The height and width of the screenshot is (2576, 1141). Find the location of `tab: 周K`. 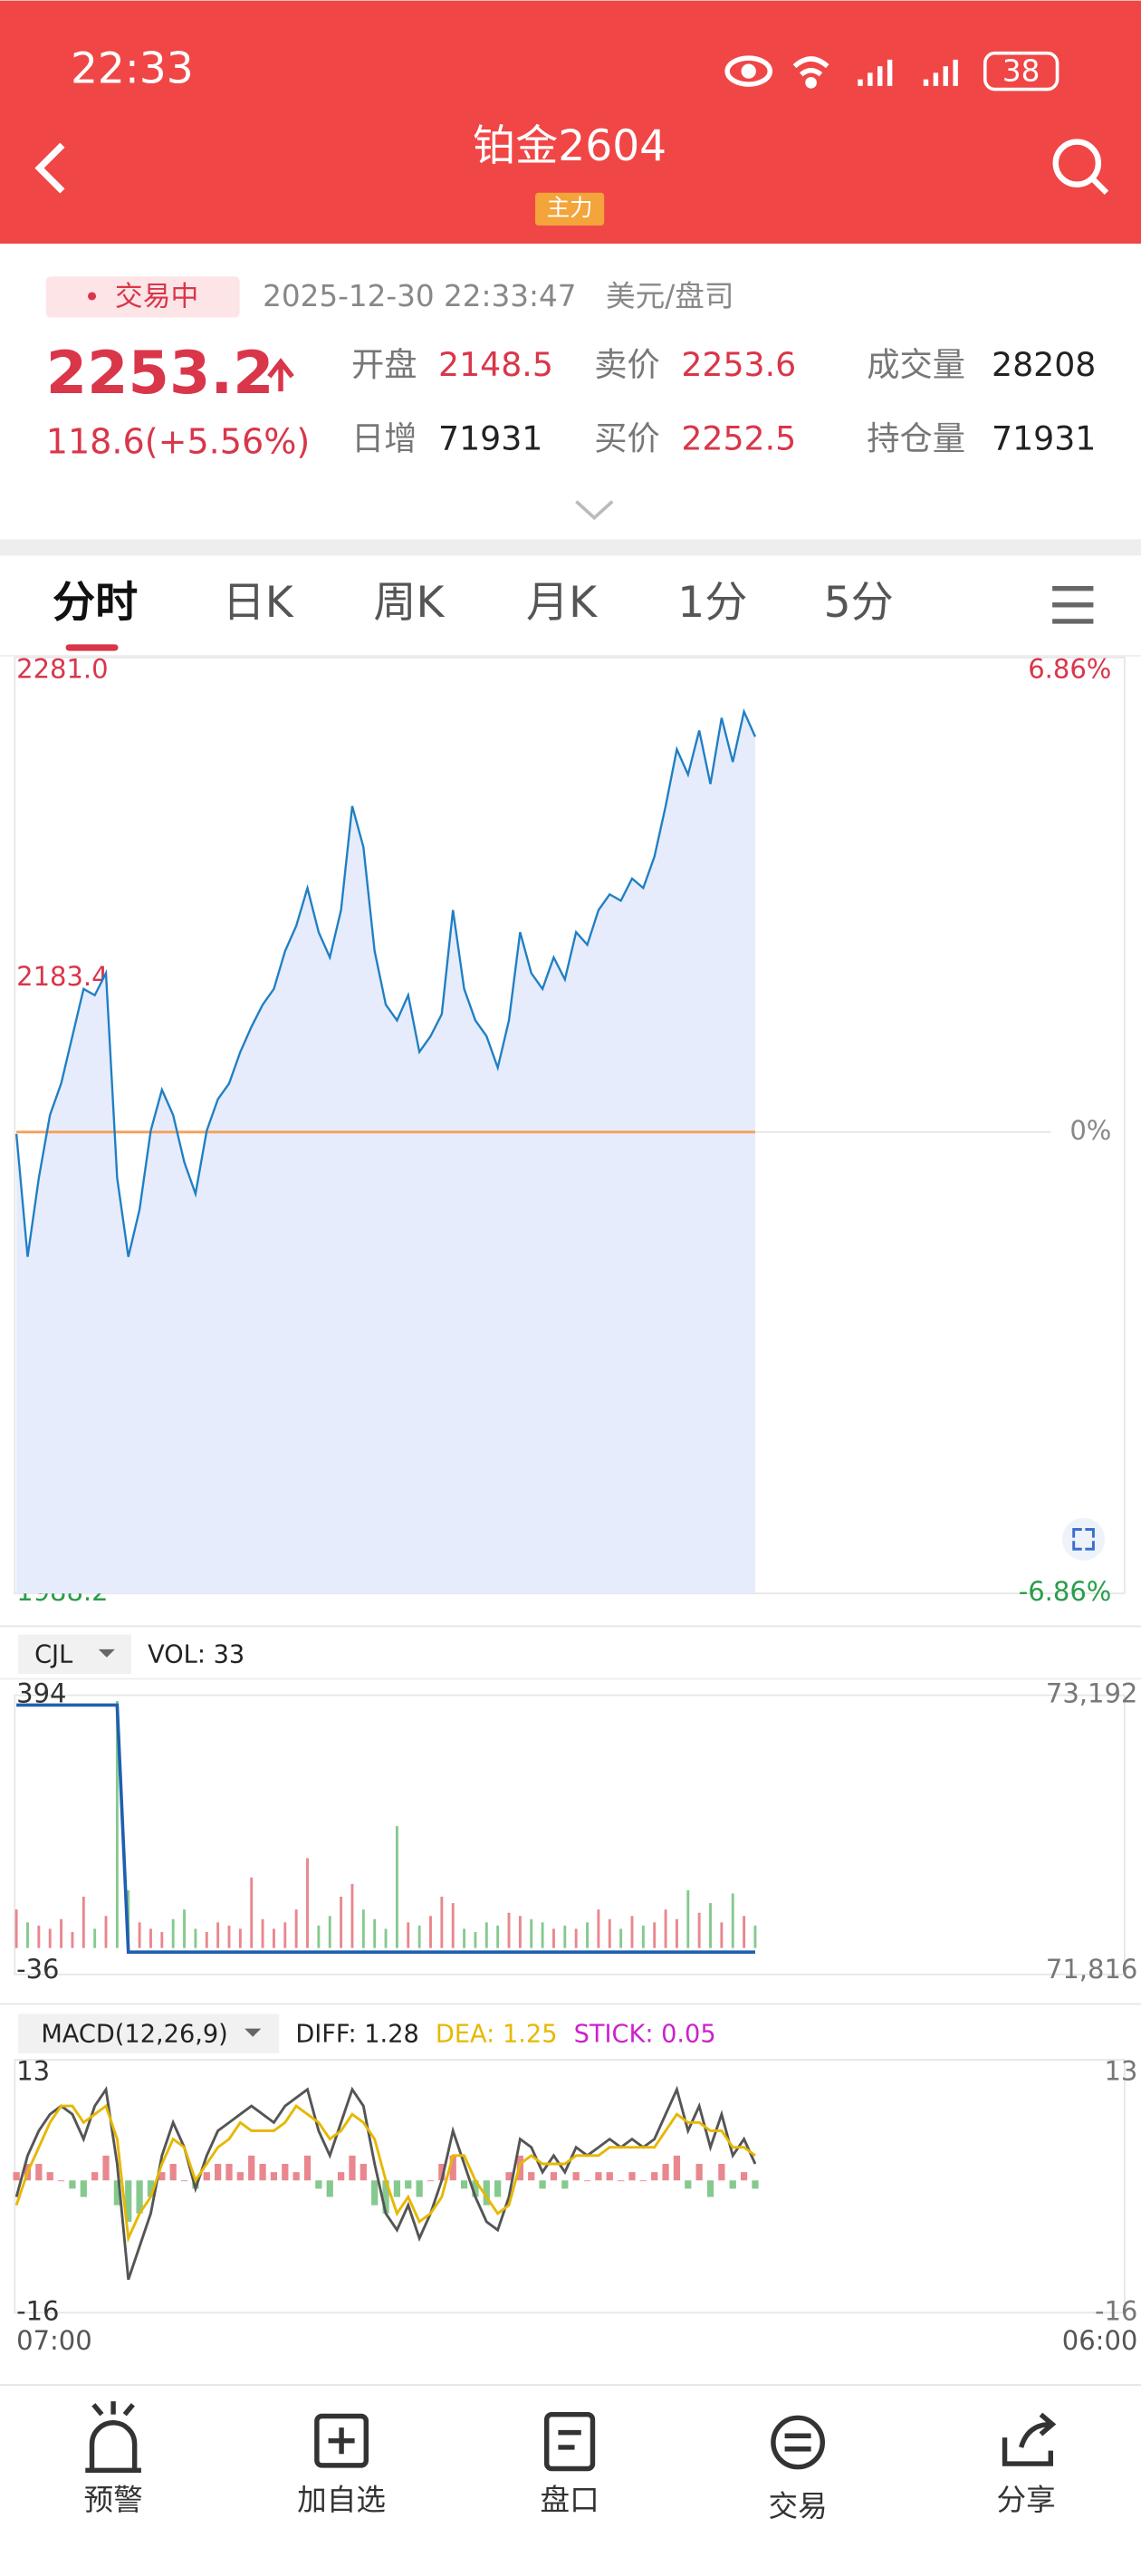

tab: 周K is located at coordinates (409, 603).